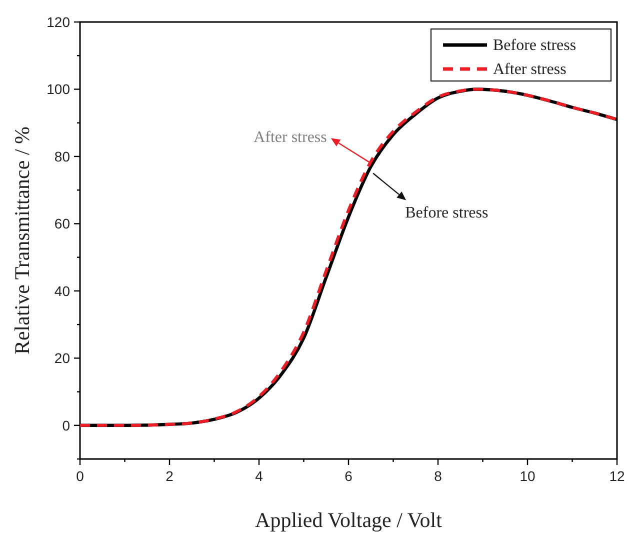 The width and height of the screenshot is (639, 535). What do you see at coordinates (80, 476) in the screenshot?
I see `x-tick-label: 0` at bounding box center [80, 476].